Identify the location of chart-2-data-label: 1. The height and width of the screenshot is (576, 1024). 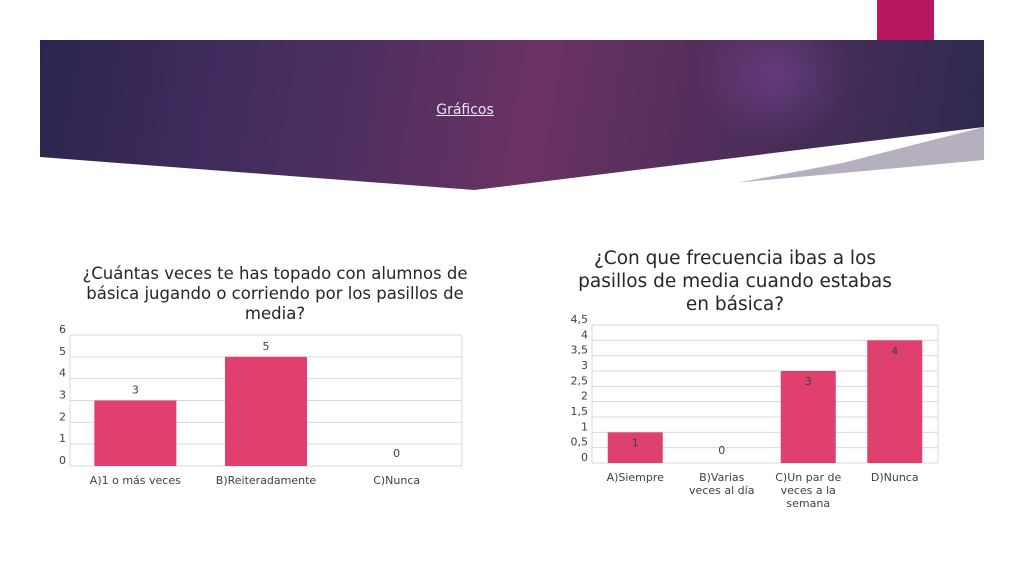
(635, 442).